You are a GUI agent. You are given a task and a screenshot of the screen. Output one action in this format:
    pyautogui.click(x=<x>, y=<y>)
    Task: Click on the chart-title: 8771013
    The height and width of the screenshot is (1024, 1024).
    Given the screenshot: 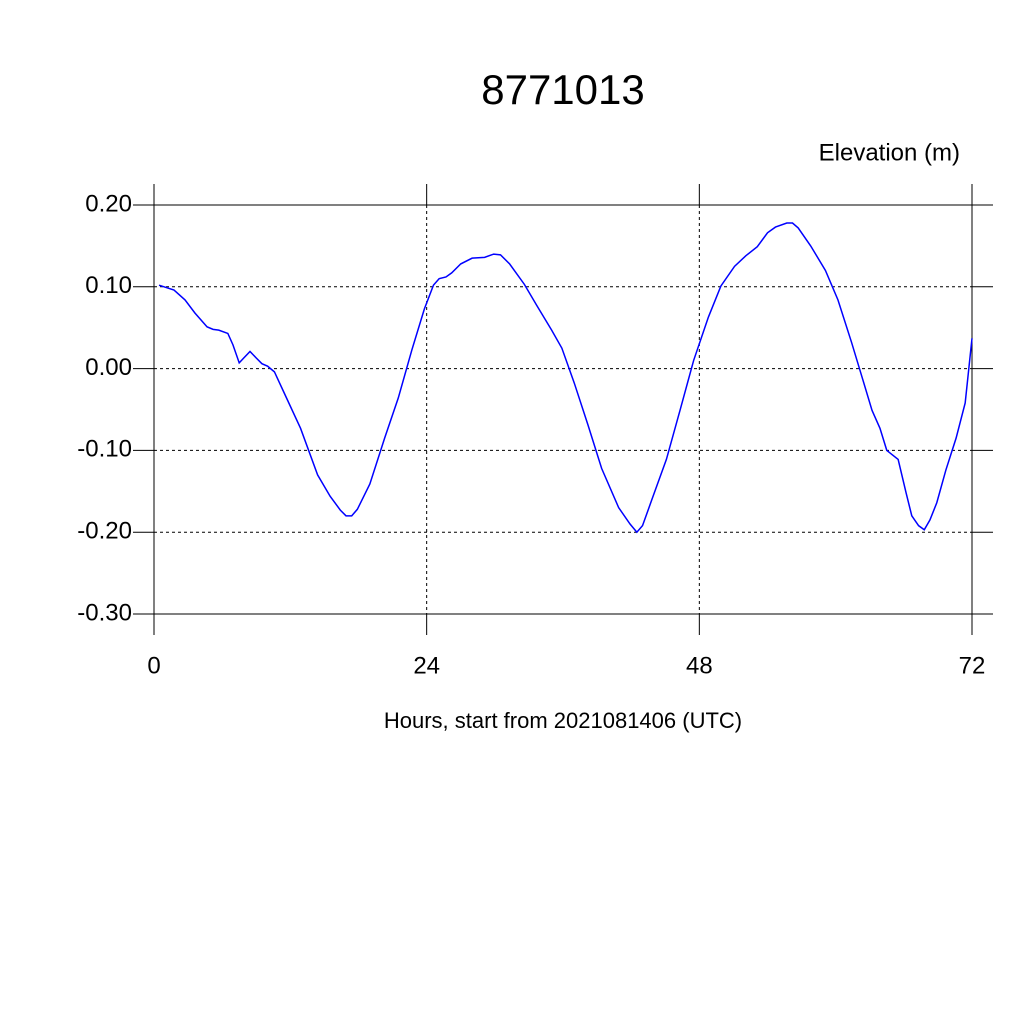 What is the action you would take?
    pyautogui.click(x=563, y=89)
    